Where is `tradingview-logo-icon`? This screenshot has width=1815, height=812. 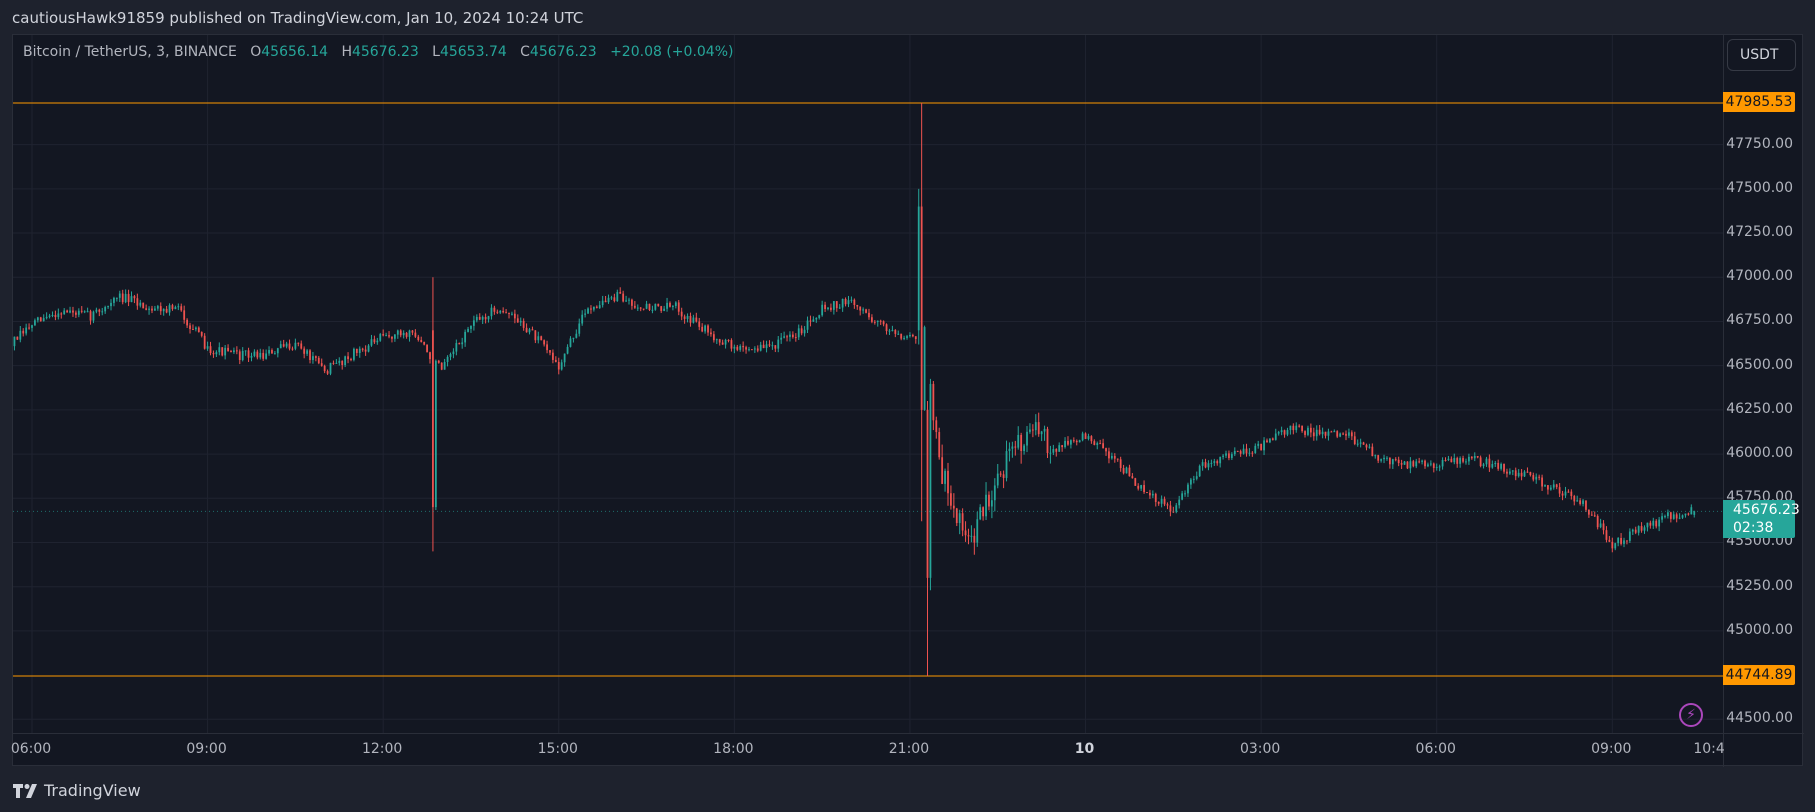
tradingview-logo-icon is located at coordinates (25, 790).